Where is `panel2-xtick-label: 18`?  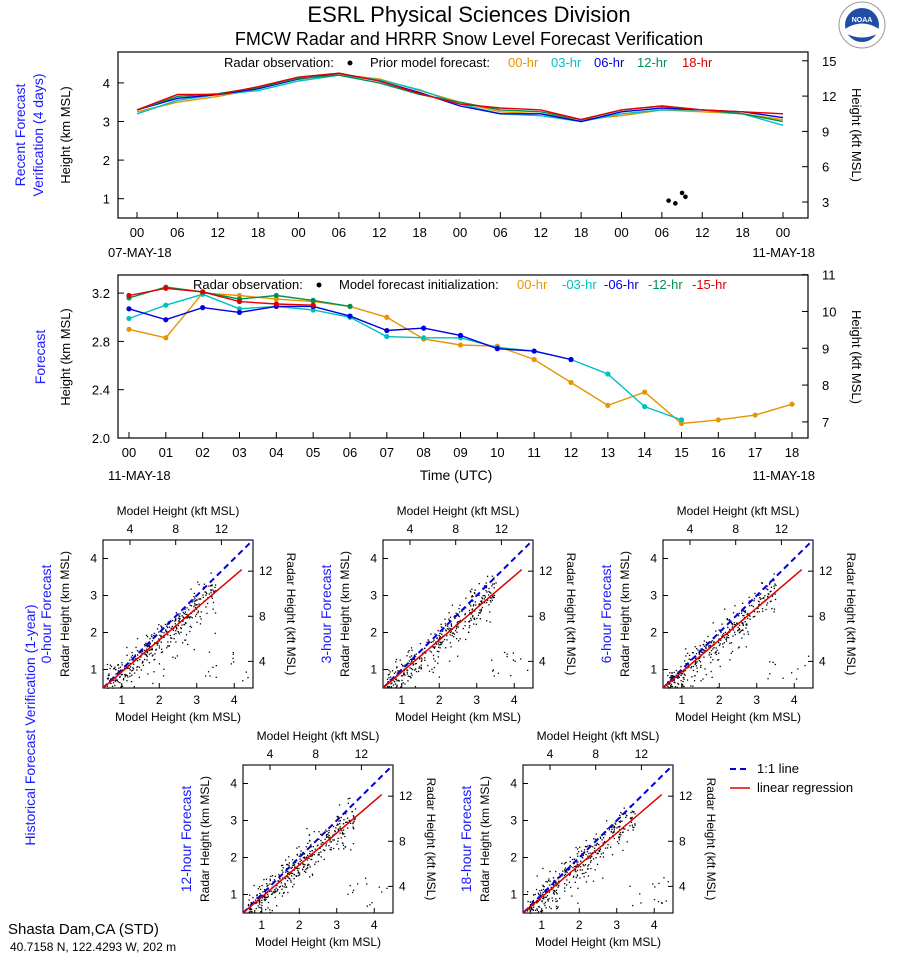 panel2-xtick-label: 18 is located at coordinates (792, 452).